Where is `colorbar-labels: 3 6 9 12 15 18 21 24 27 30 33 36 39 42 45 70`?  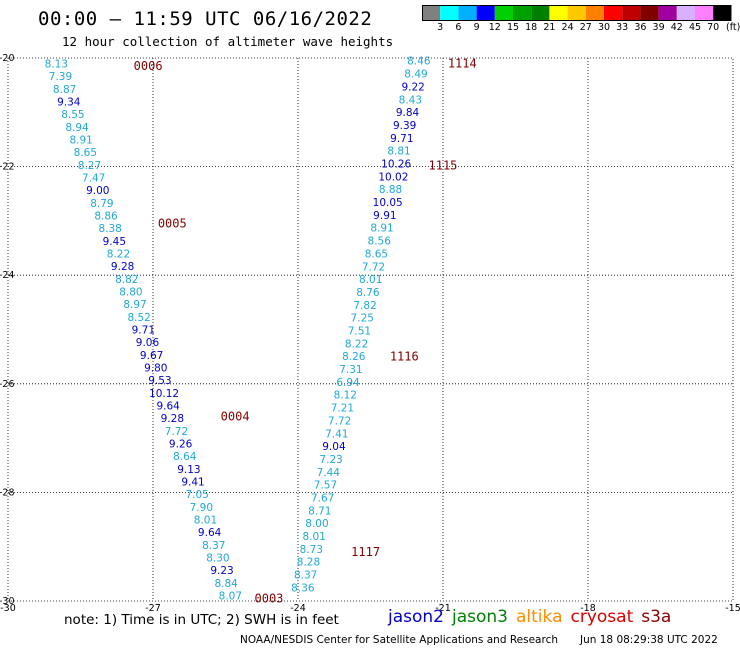
colorbar-labels: 3 6 9 12 15 18 21 24 27 30 33 36 39 42 45 70 is located at coordinates (581, 29).